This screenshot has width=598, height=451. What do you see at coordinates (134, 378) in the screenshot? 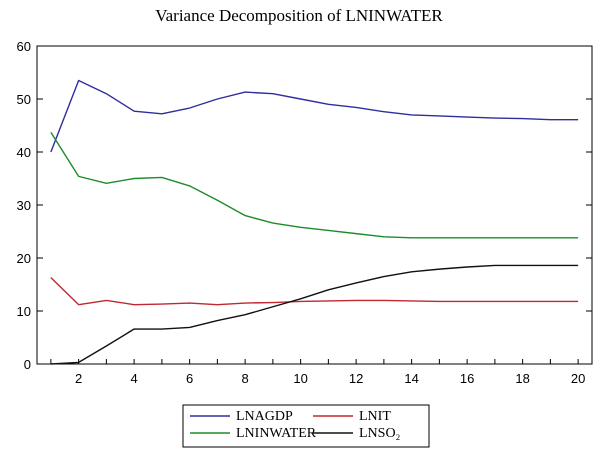
I see `x-tick-label: 4` at bounding box center [134, 378].